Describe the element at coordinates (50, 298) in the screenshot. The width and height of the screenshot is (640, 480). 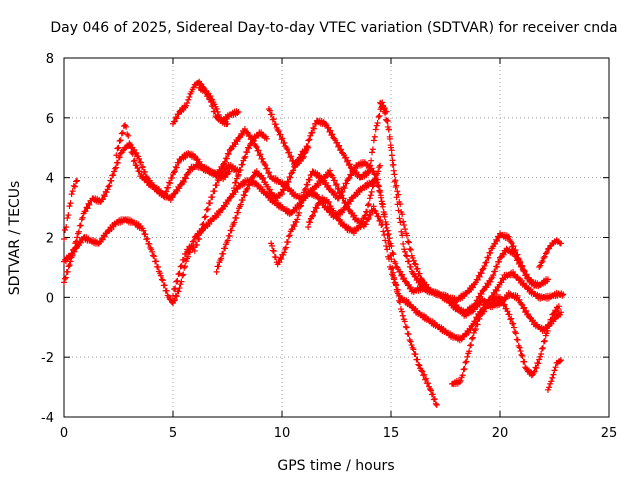
I see `y-tick-label: 0` at that location.